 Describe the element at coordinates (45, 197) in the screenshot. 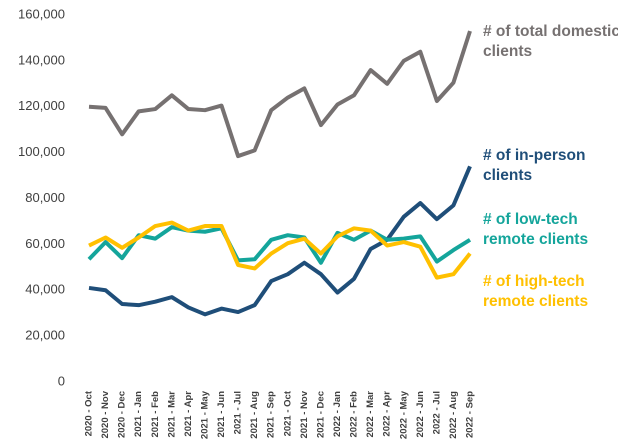

I see `y-tick-label: 80,000` at that location.